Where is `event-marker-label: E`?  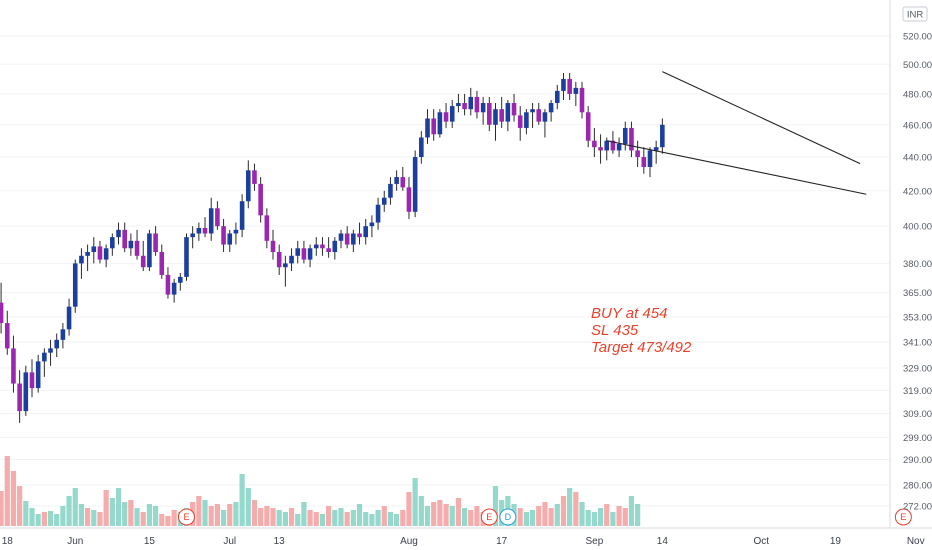 event-marker-label: E is located at coordinates (186, 517).